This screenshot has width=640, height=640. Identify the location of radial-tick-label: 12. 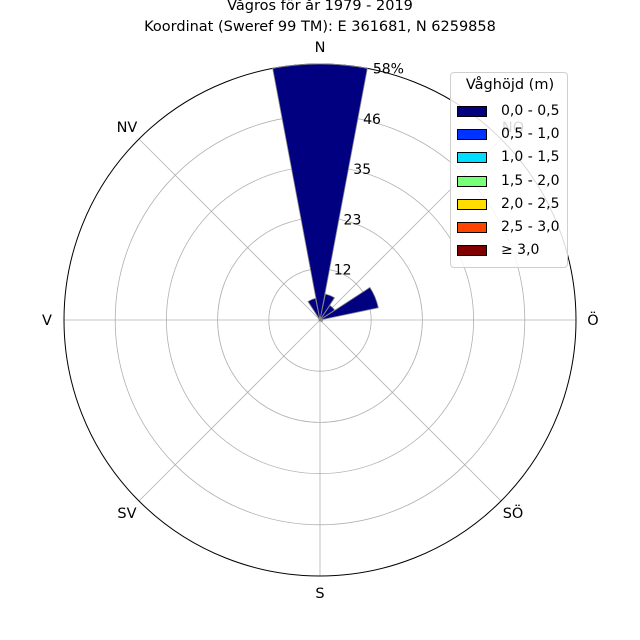
(343, 271).